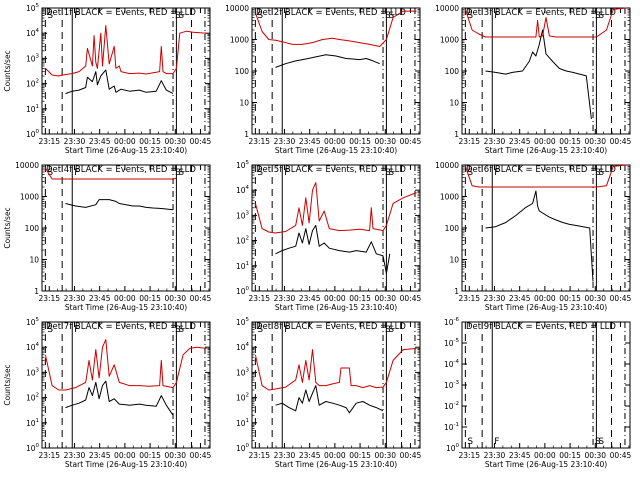 This screenshot has height=480, width=640. Describe the element at coordinates (121, 327) in the screenshot. I see `panel-title: Det 7f BLACK = Events, RED = LLD` at that location.